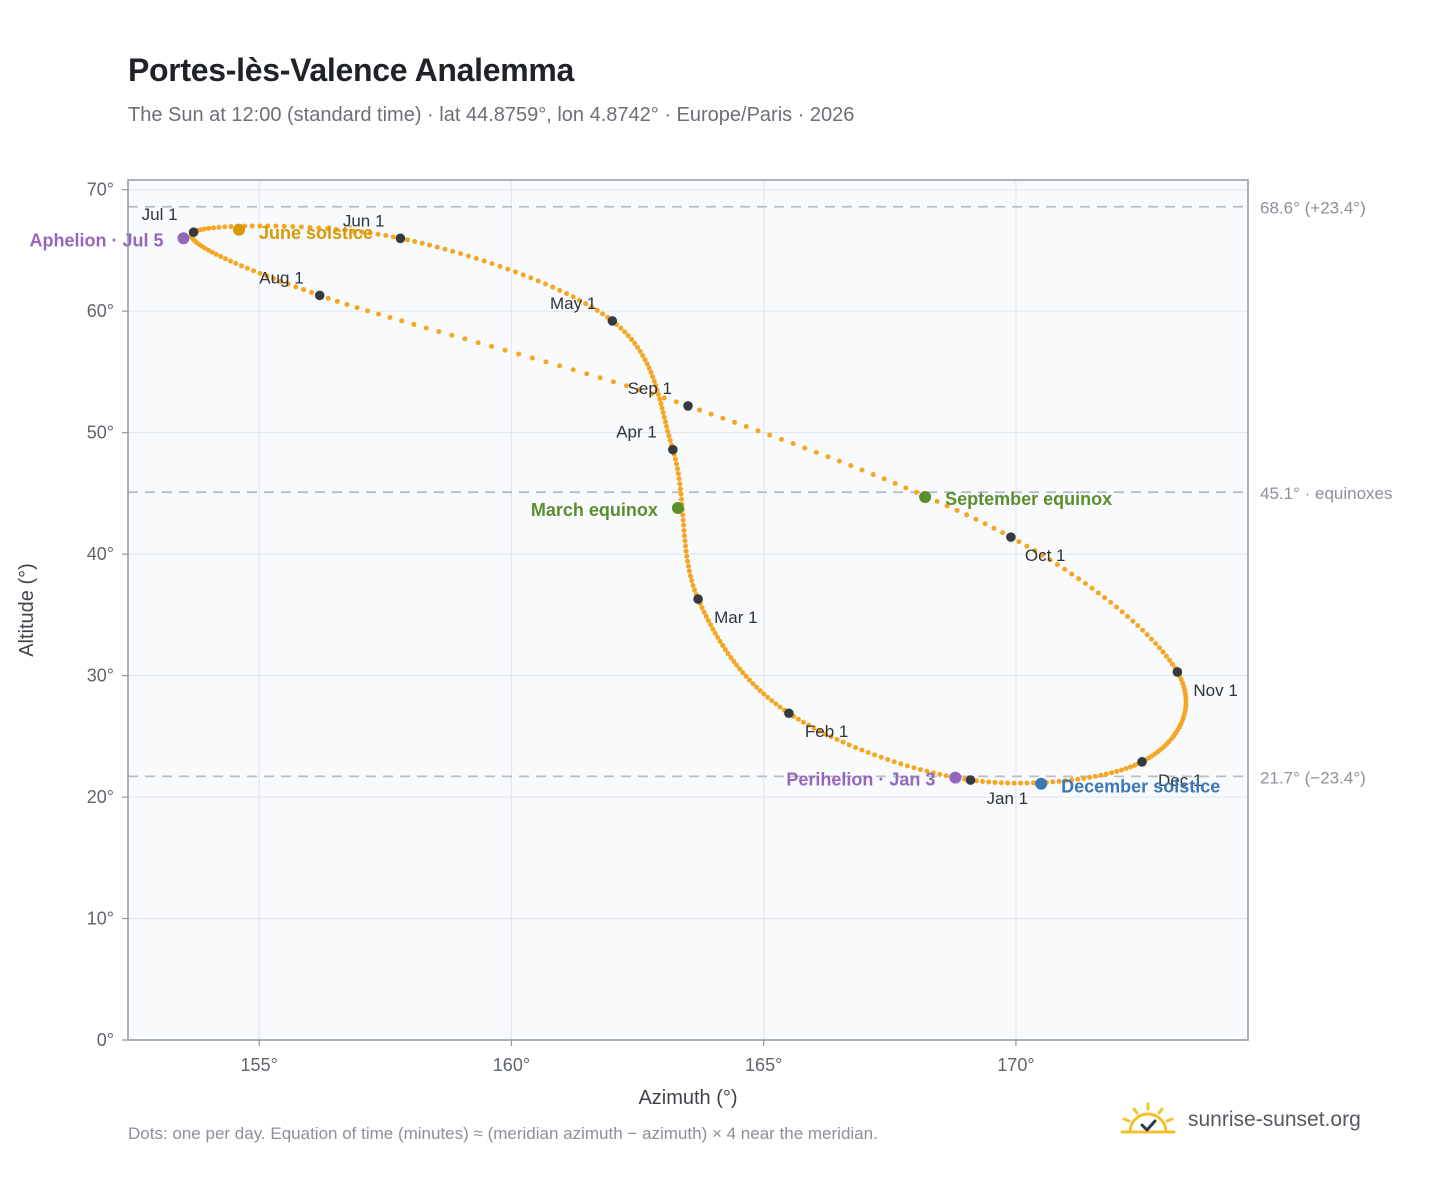 The height and width of the screenshot is (1188, 1448). I want to click on brand-name: sunrise-sunset.org, so click(1274, 1119).